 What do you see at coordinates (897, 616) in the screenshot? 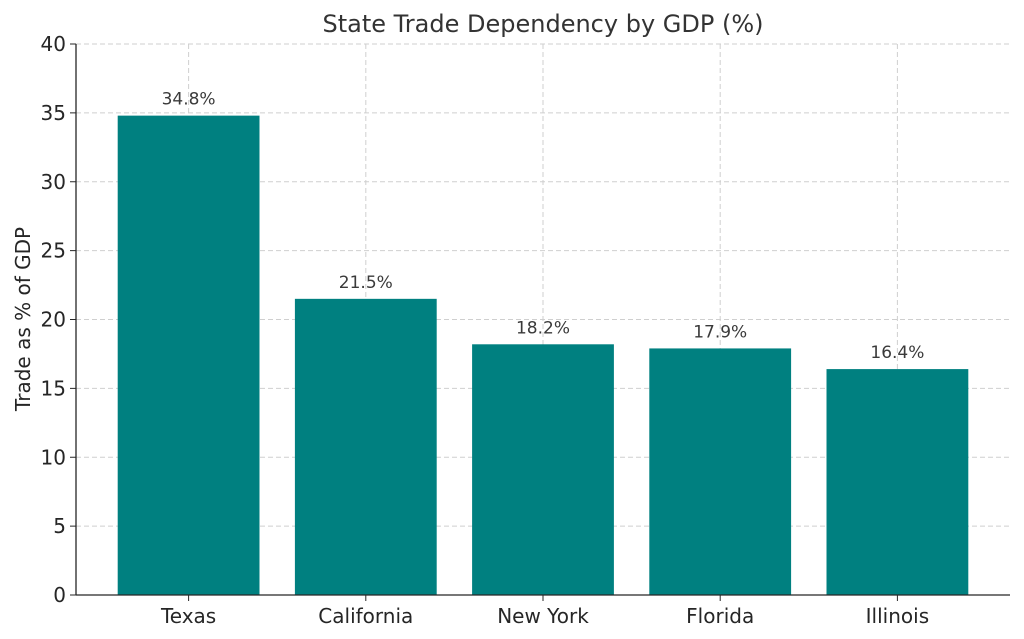
I see `x-tick-label: Illinois` at bounding box center [897, 616].